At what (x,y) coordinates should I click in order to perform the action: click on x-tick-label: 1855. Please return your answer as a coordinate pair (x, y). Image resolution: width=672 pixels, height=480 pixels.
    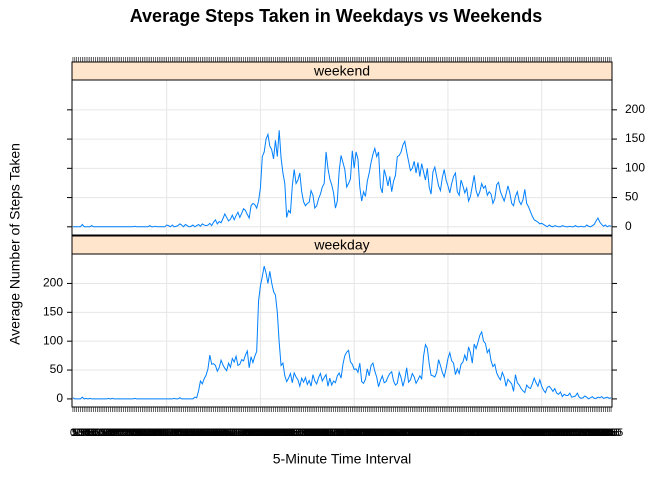
    Looking at the image, I should click on (498, 433).